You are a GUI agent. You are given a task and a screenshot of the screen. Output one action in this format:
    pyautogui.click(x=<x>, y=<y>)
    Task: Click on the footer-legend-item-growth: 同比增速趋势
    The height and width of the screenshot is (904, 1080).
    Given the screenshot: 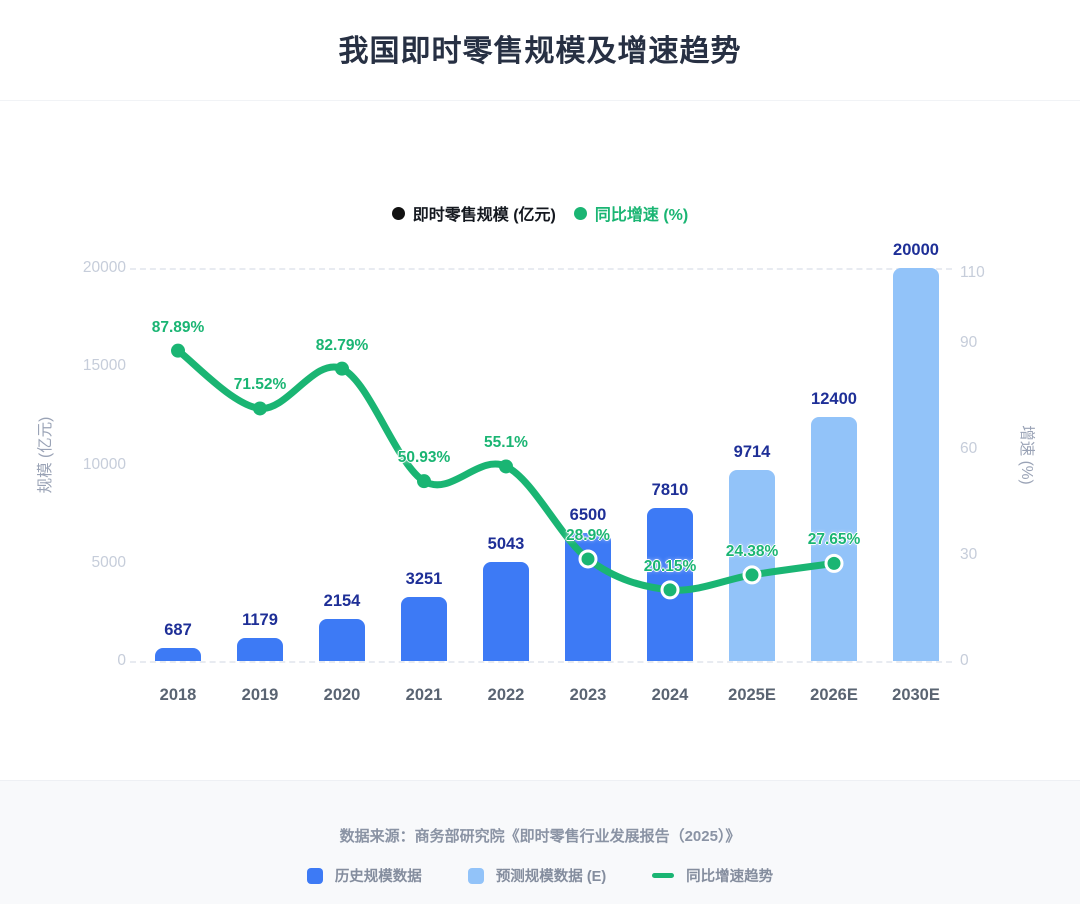 What is the action you would take?
    pyautogui.click(x=712, y=875)
    